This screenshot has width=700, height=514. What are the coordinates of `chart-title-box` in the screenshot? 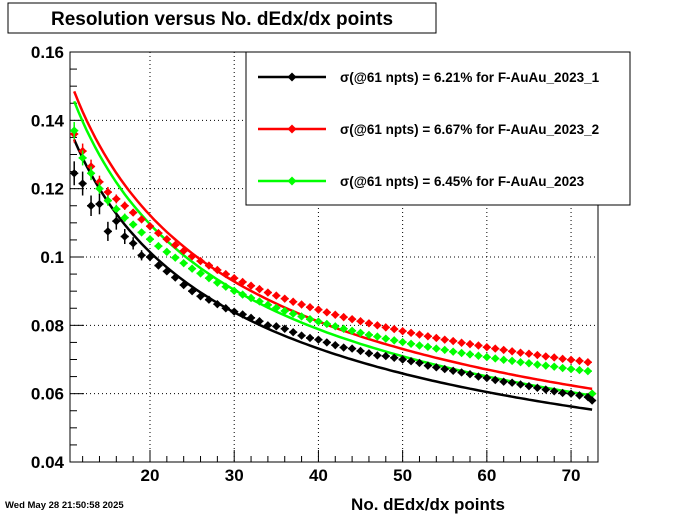 It's located at (222, 18).